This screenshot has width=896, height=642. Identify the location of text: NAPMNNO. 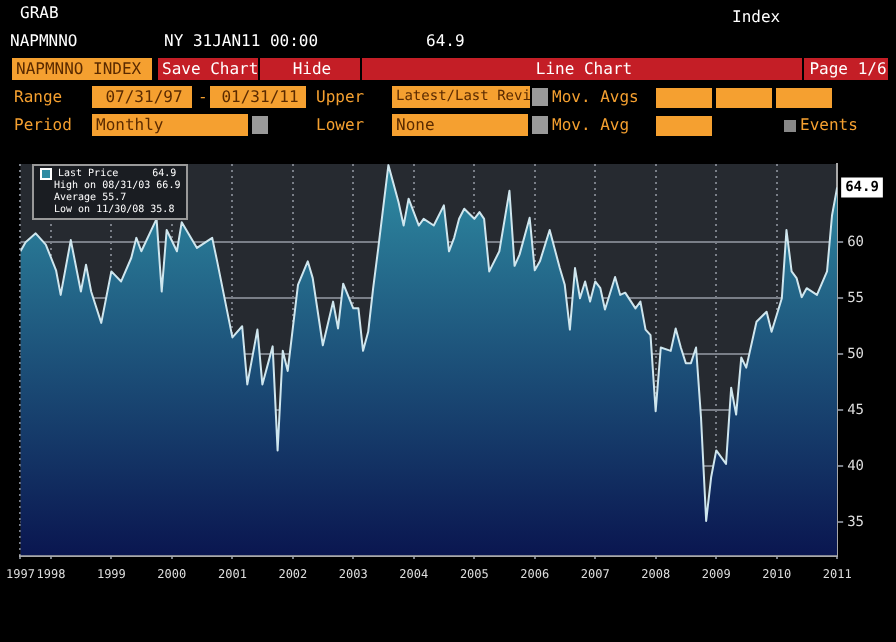
(44, 41).